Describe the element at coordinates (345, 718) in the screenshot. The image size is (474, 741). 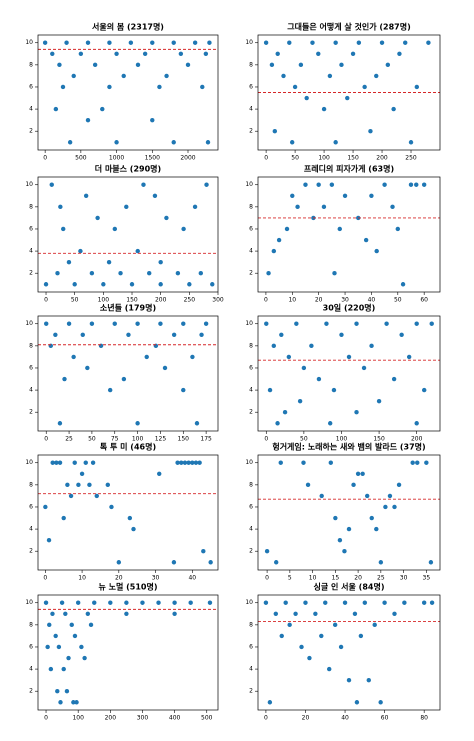
I see `x-tick-label: 40` at that location.